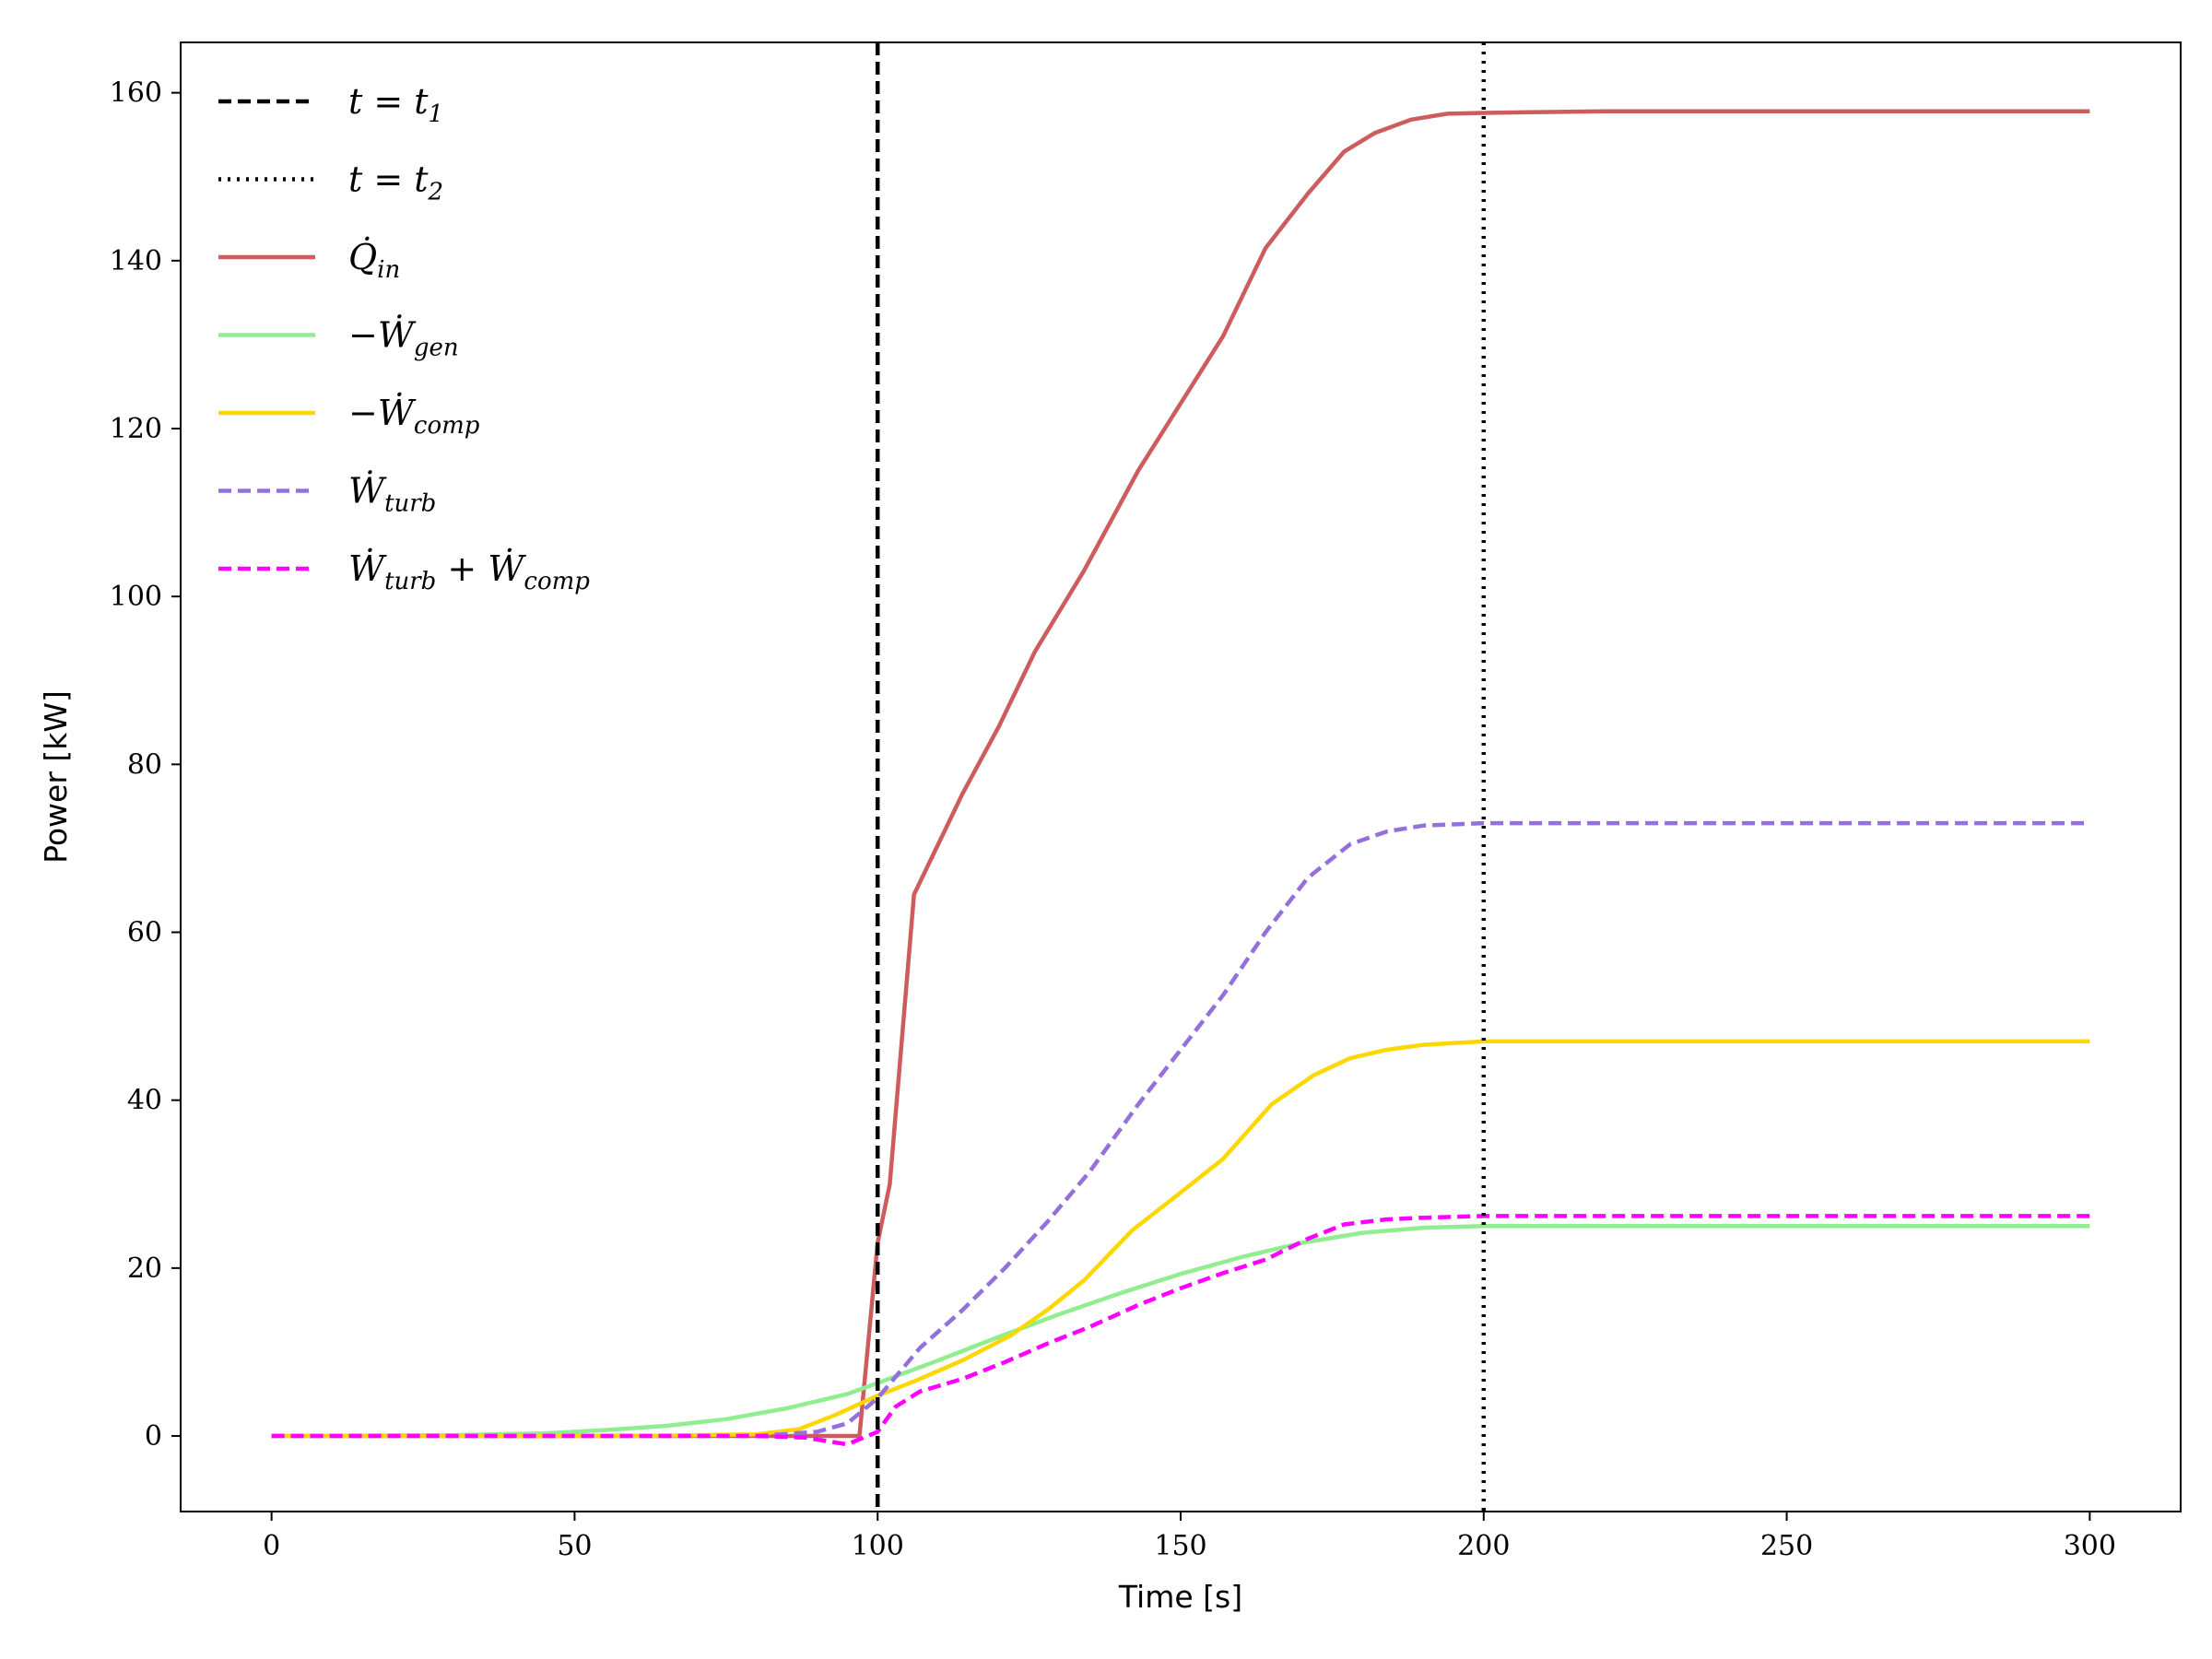 This screenshot has height=1659, width=2212. I want to click on y-tick-label: 120, so click(136, 429).